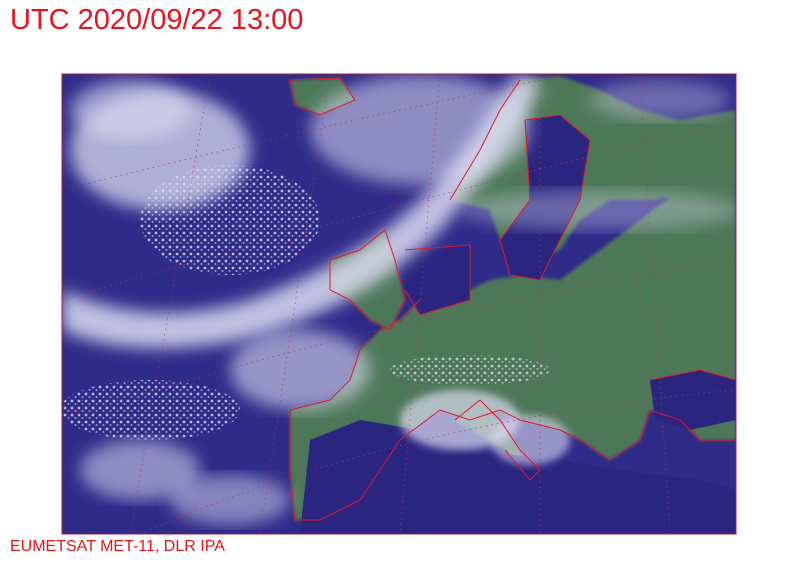  Describe the element at coordinates (117, 546) in the screenshot. I see `source-credit: EUMETSAT MET-11, DLR IPA` at that location.